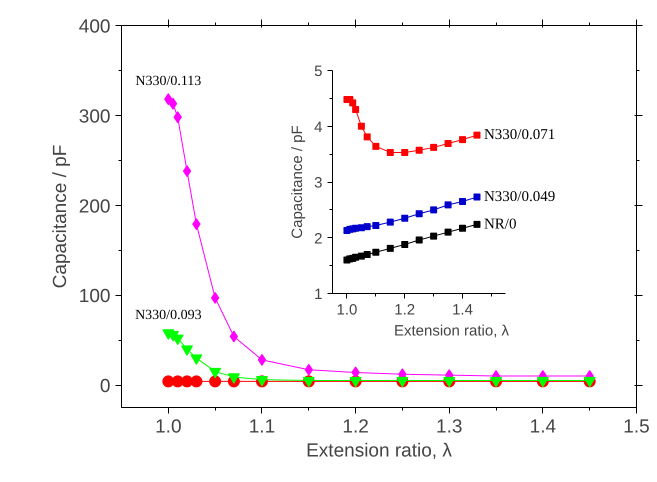 This screenshot has height=482, width=657. What do you see at coordinates (94, 27) in the screenshot?
I see `y-tick-label: 400` at bounding box center [94, 27].